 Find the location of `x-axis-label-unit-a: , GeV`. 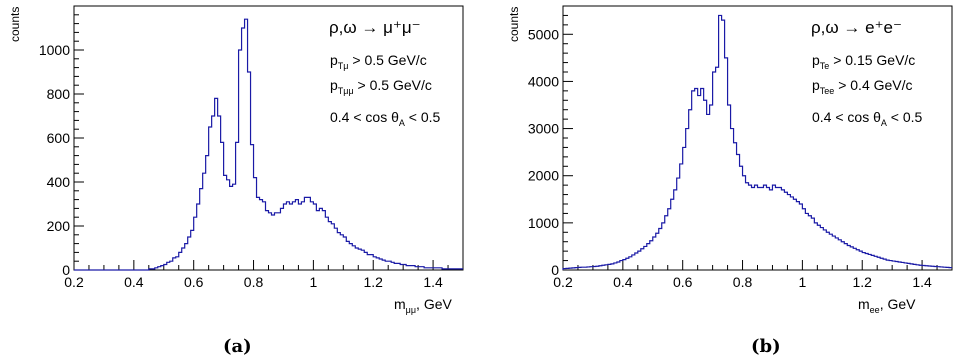

x-axis-label-unit-a: , GeV is located at coordinates (434, 304).